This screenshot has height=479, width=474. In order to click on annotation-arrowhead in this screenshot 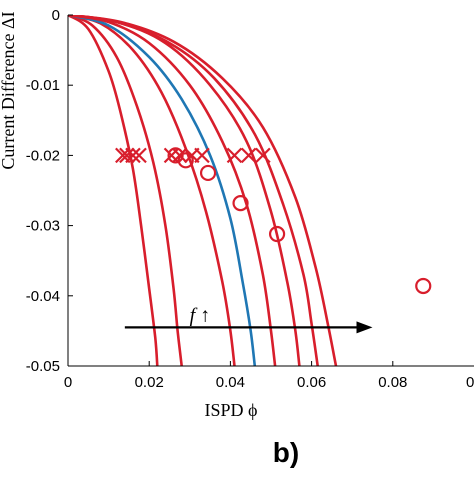, I will do `click(364, 327)`.